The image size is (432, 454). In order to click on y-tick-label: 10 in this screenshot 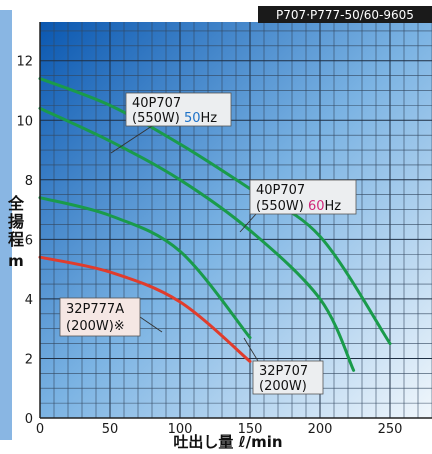, I will do `click(24, 121)`.